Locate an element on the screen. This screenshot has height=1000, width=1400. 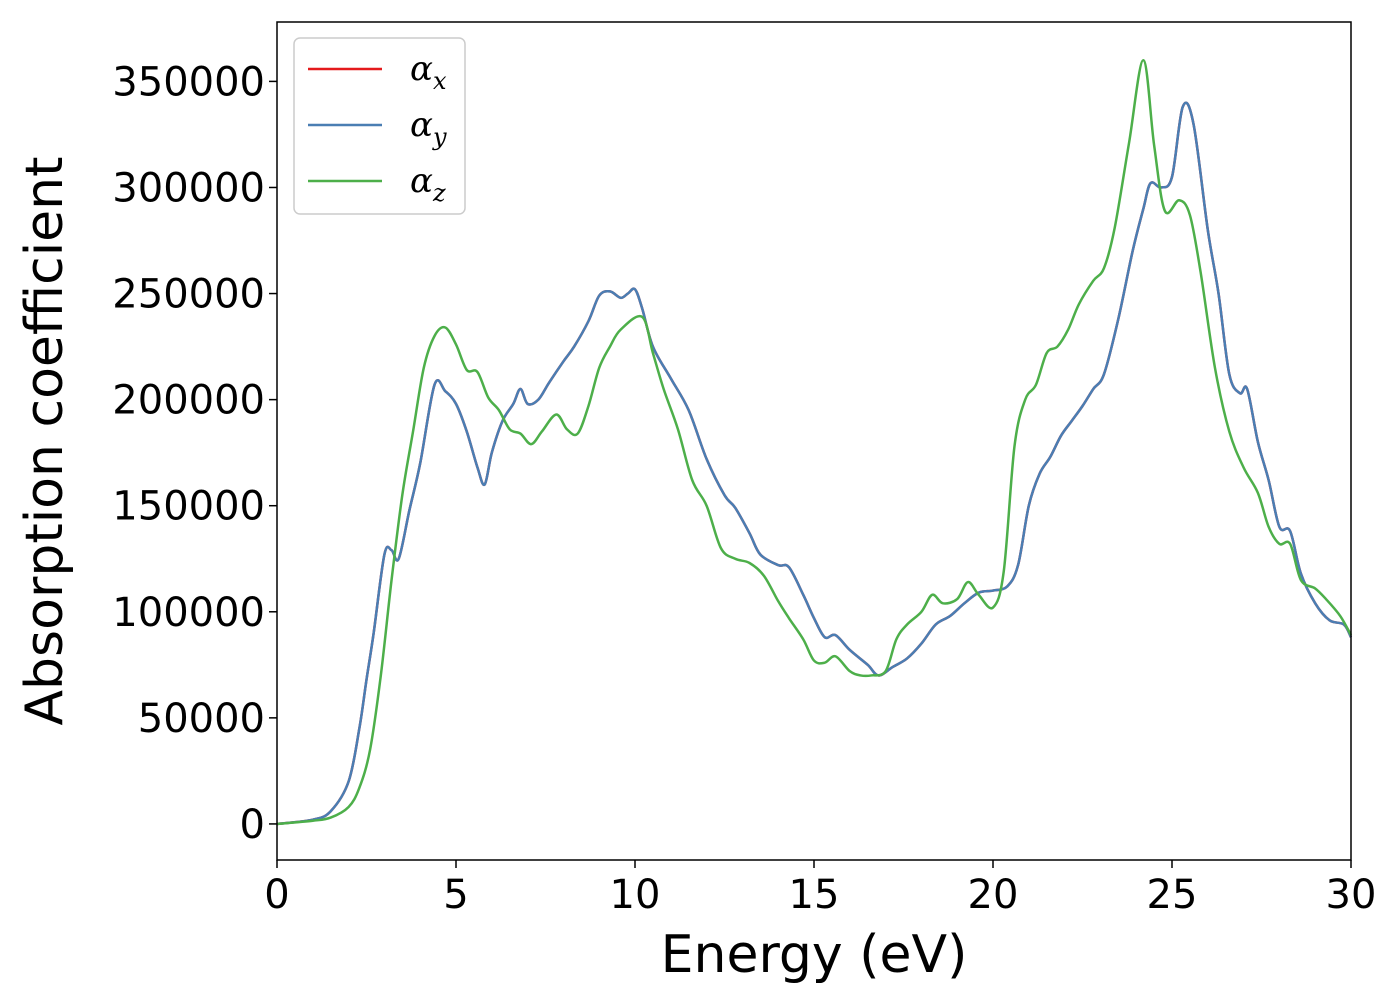
y-tick-label: 50000 is located at coordinates (201, 719).